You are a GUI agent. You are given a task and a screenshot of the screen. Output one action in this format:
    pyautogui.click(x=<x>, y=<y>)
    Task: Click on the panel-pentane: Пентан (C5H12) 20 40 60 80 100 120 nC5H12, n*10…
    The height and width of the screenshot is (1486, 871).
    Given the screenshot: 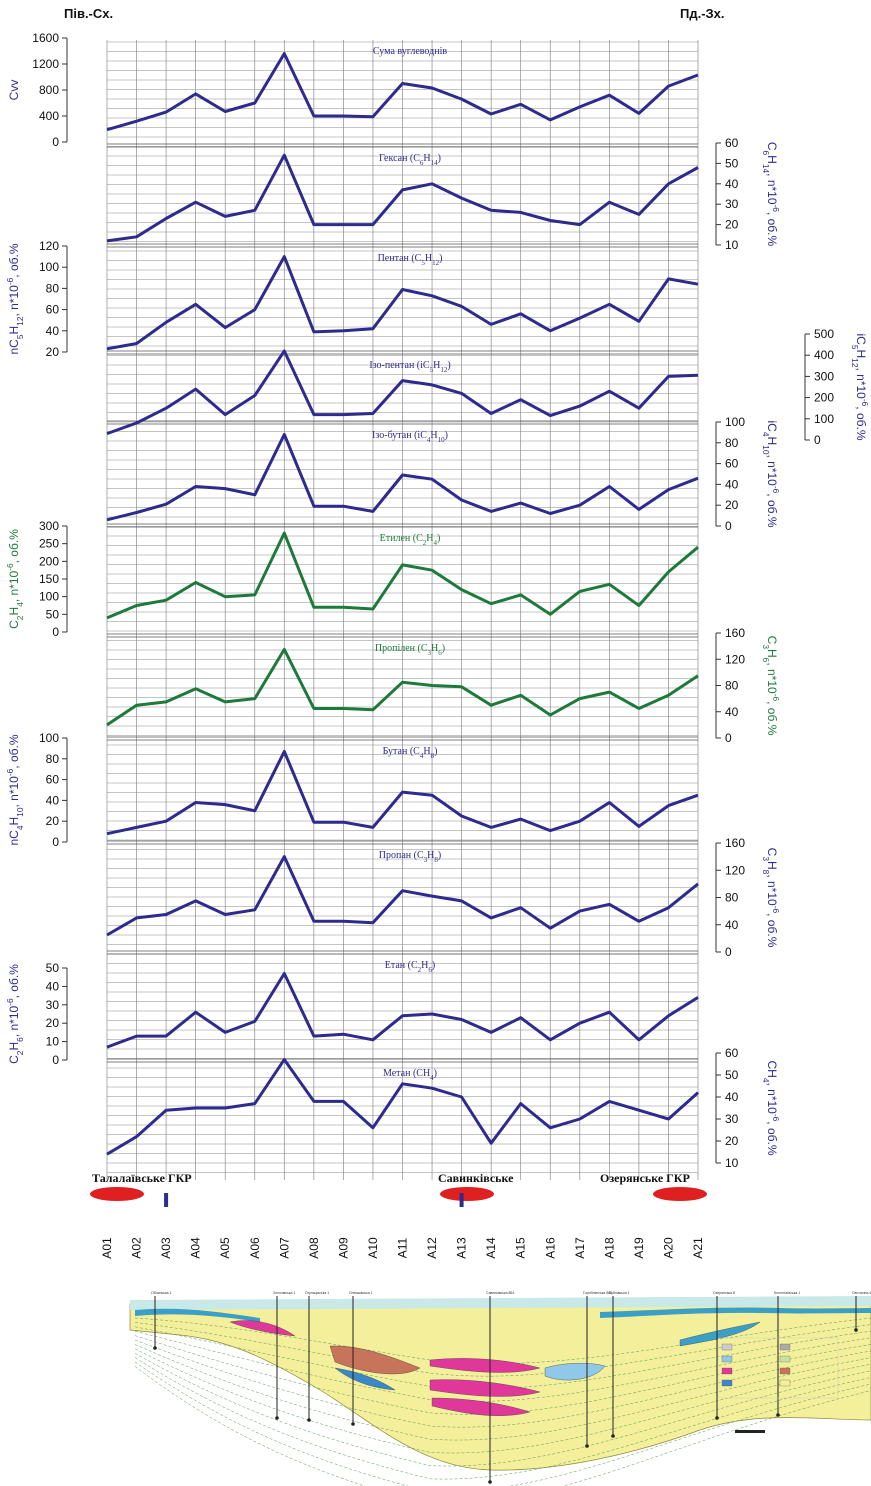 What is the action you would take?
    pyautogui.click(x=352, y=299)
    